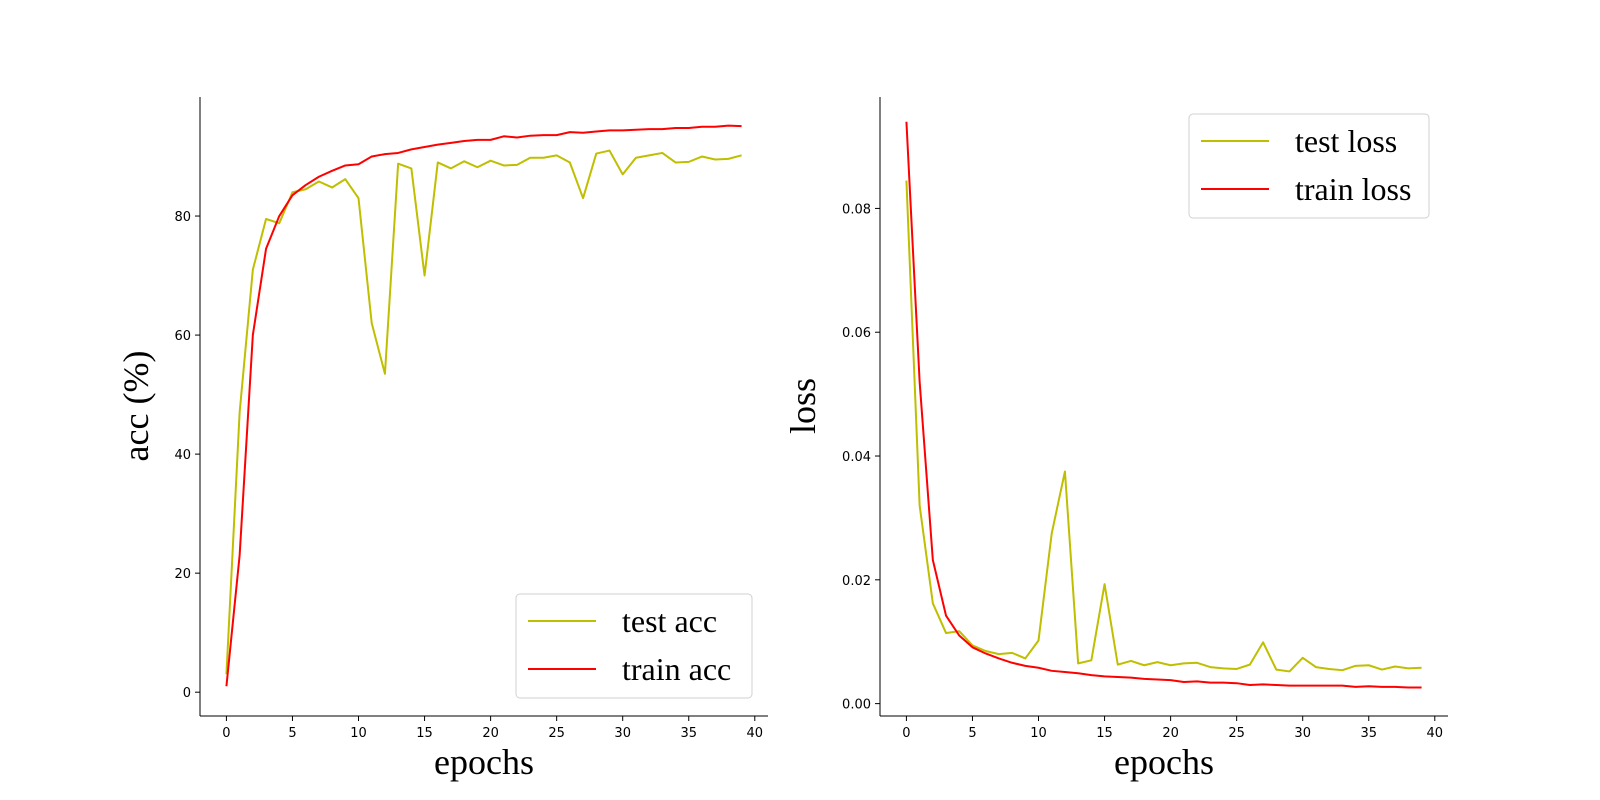  I want to click on legend: test acc train acc, so click(634, 646).